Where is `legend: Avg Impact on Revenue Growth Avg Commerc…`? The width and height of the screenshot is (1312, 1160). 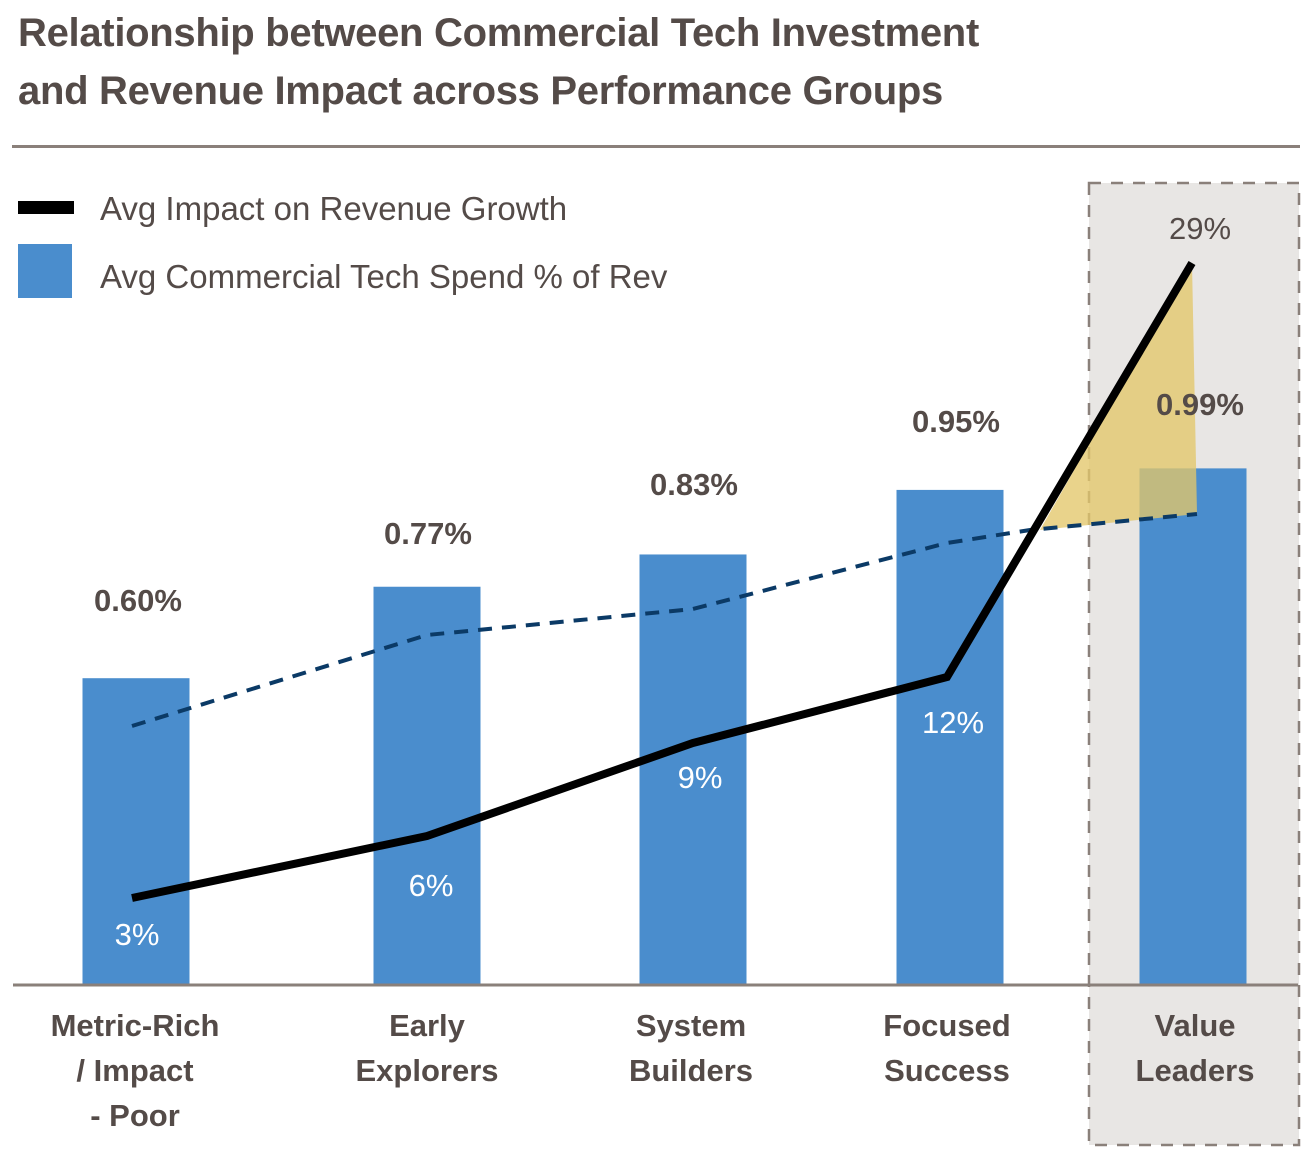 legend: Avg Impact on Revenue Growth Avg Commerc… is located at coordinates (343, 244).